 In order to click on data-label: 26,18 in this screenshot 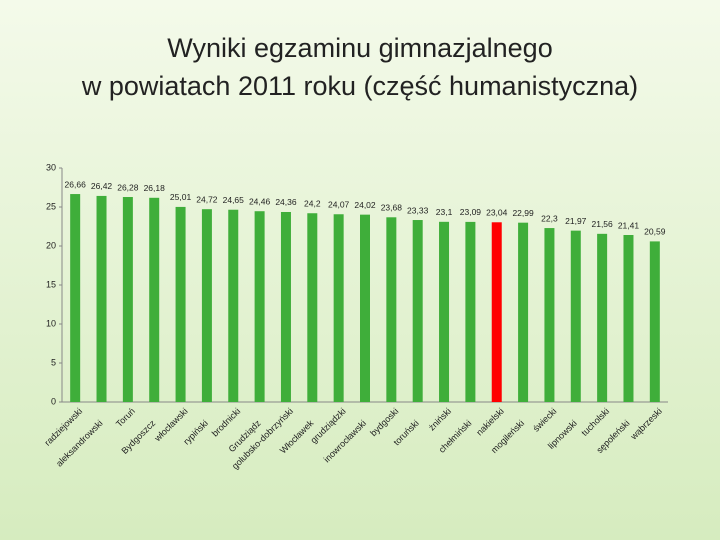, I will do `click(155, 188)`.